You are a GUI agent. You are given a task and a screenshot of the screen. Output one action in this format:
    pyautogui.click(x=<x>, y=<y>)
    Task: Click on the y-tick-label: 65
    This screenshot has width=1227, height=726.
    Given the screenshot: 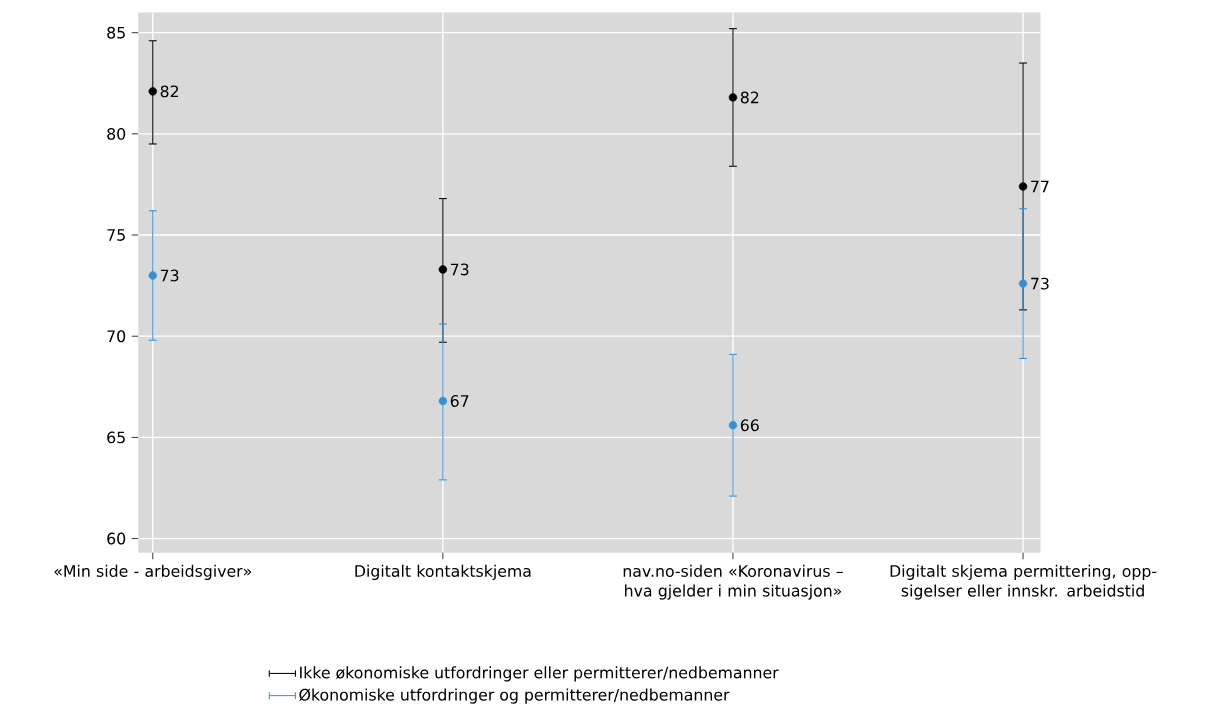 What is the action you would take?
    pyautogui.click(x=116, y=437)
    